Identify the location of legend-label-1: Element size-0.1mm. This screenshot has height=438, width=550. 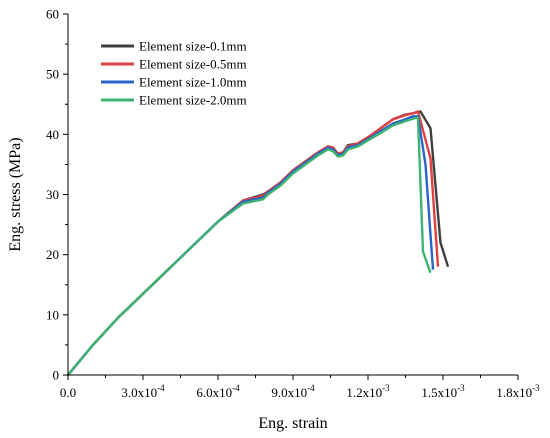
(193, 46).